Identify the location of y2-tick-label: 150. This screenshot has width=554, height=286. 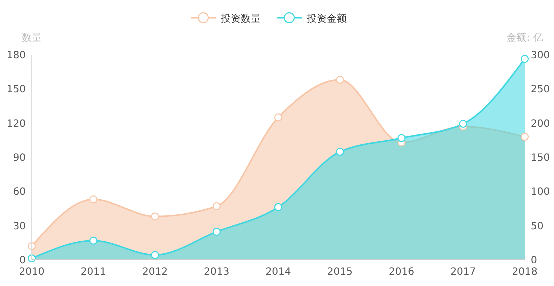
(540, 158).